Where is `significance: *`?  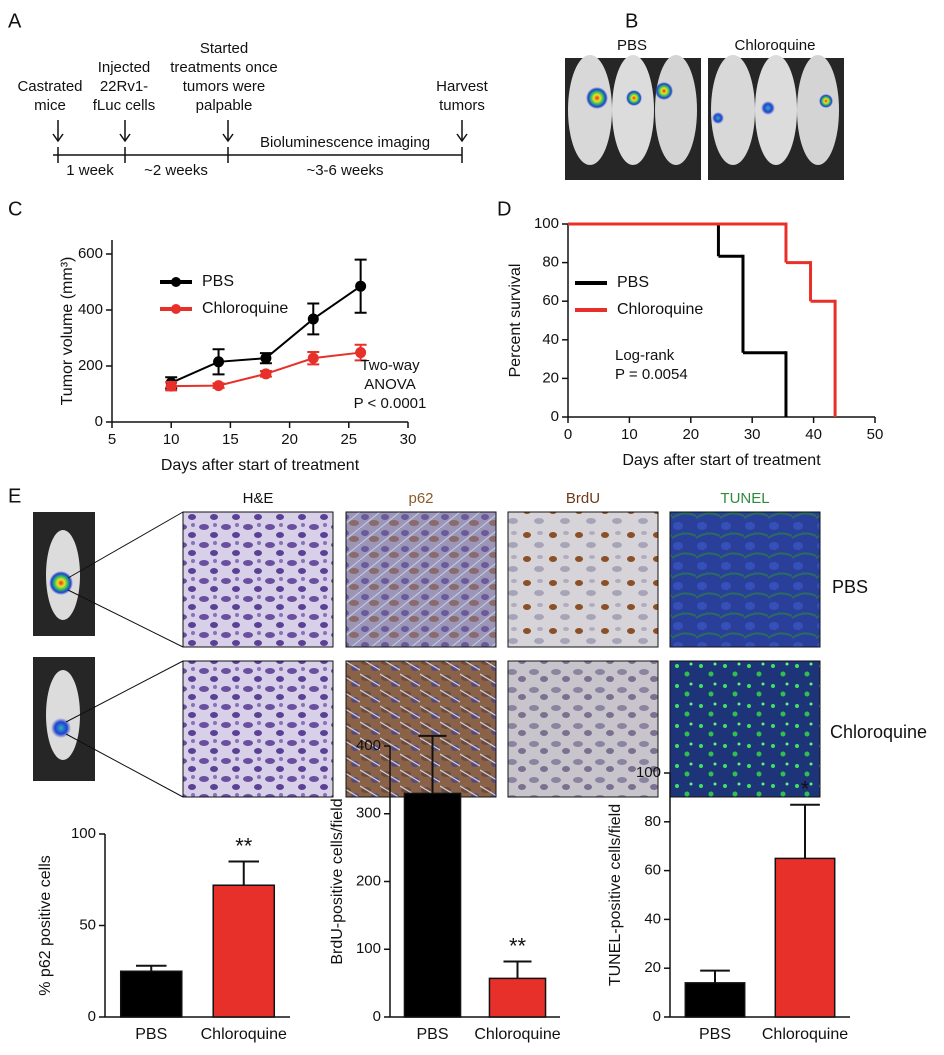 significance: * is located at coordinates (805, 789).